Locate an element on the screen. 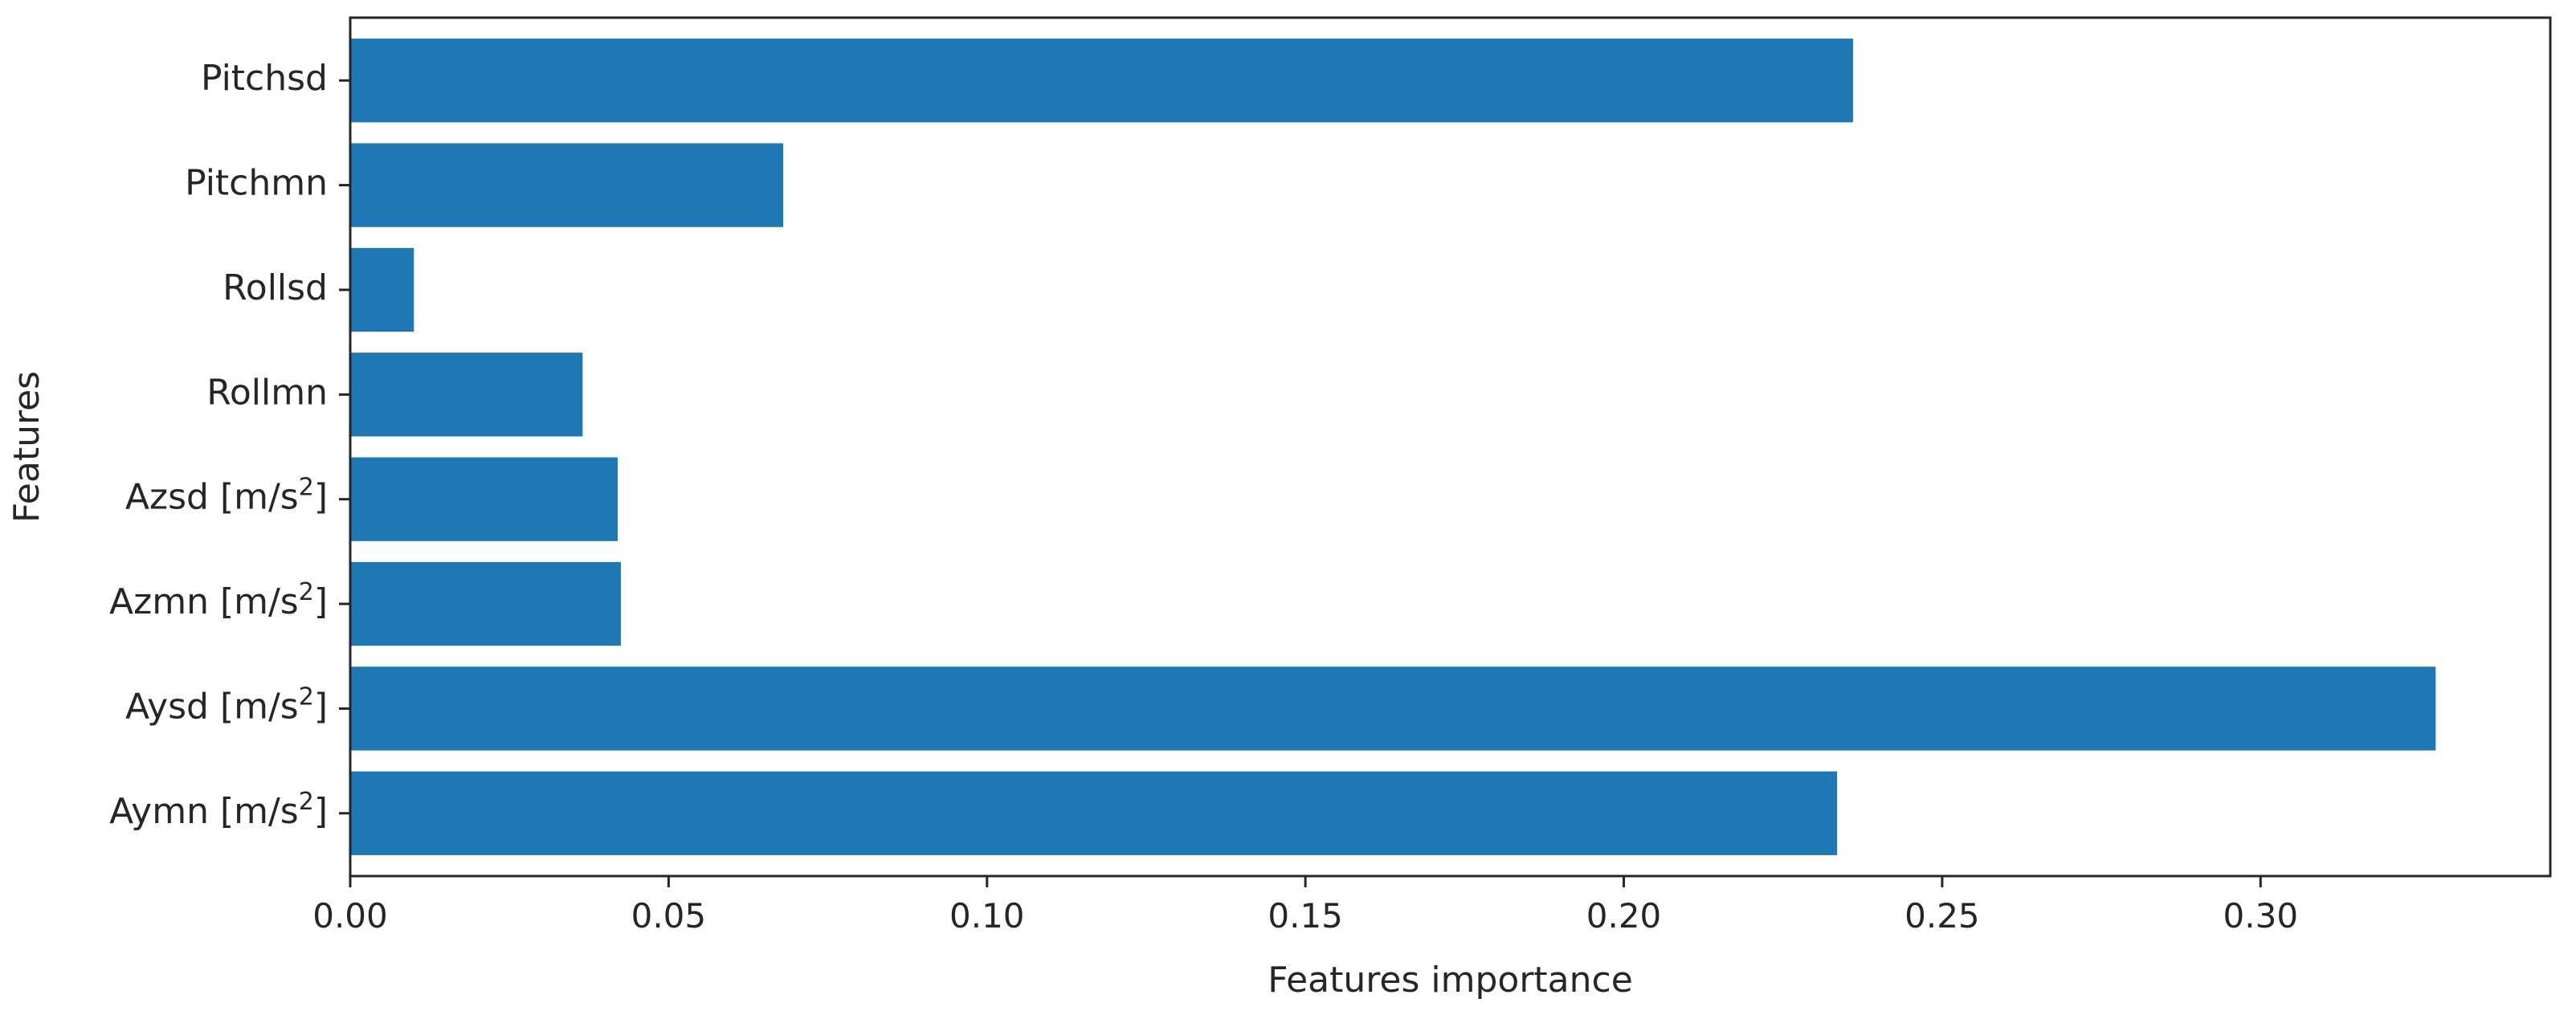 This screenshot has width=2576, height=1015. y-tick-label: Azsd [m/s2] is located at coordinates (226, 495).